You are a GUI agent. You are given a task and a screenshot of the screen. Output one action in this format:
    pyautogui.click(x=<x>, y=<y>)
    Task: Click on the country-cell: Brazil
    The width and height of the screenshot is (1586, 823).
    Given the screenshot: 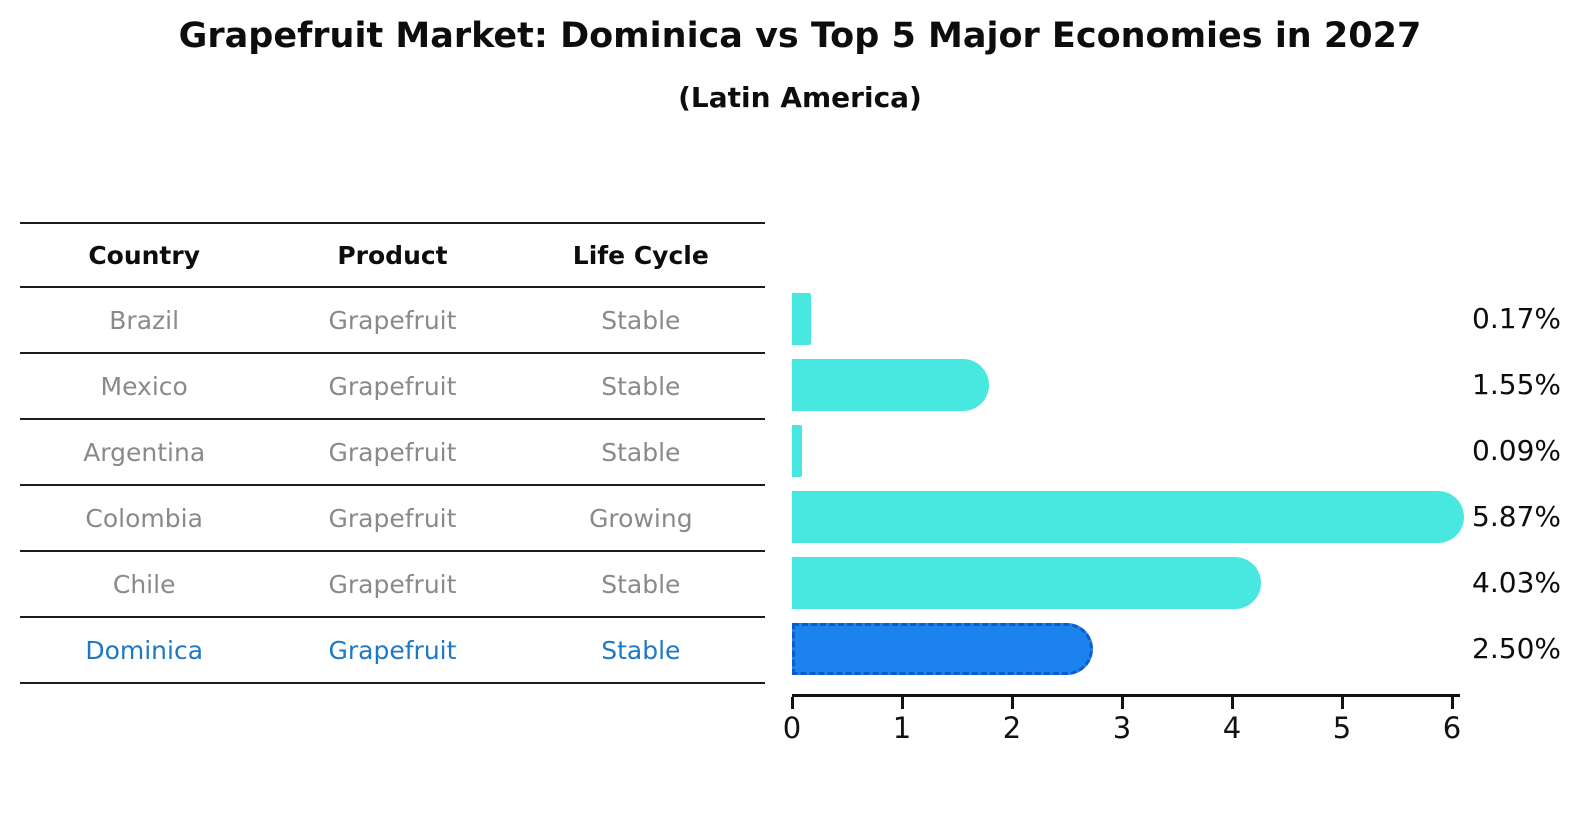 What is the action you would take?
    pyautogui.click(x=144, y=320)
    